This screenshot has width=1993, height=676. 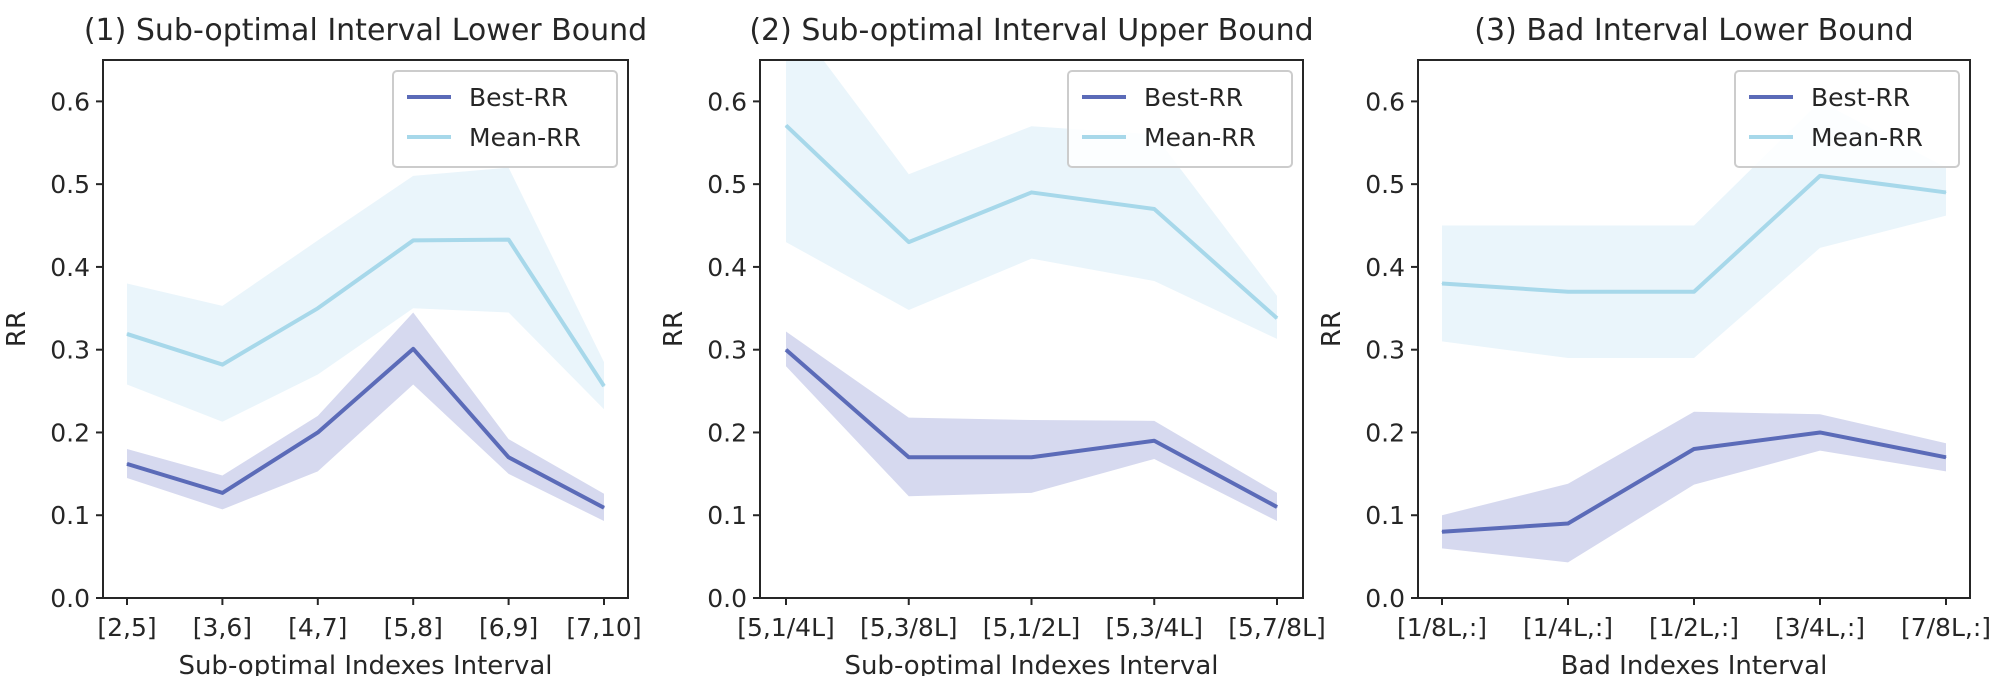 What do you see at coordinates (786, 627) in the screenshot?
I see `x-tick-label: [5,1/4L]` at bounding box center [786, 627].